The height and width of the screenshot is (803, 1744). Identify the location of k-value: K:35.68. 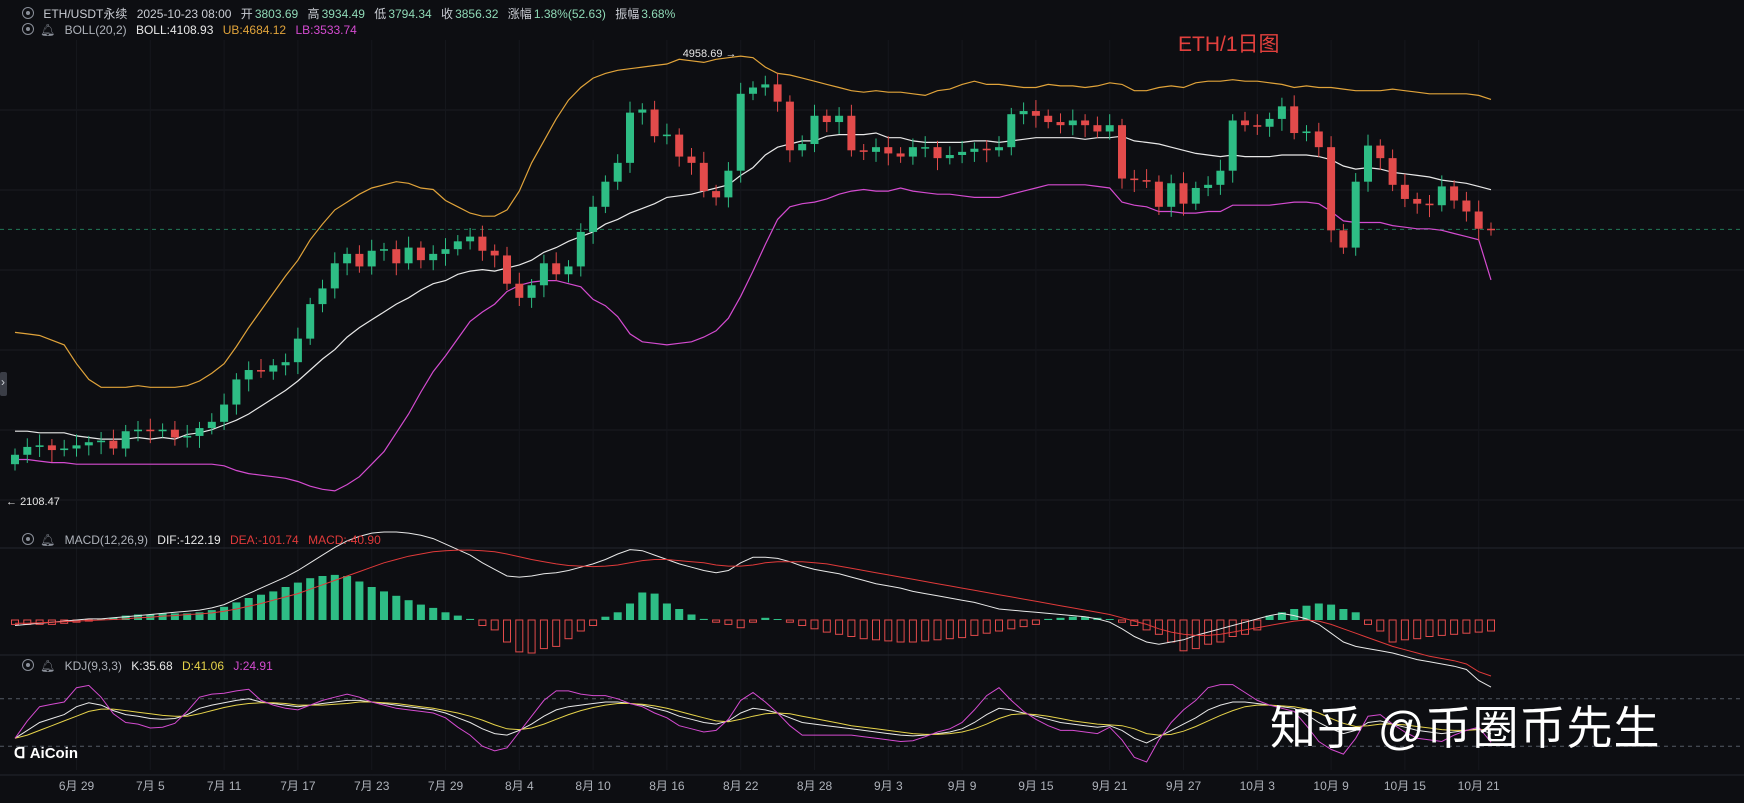
(152, 666).